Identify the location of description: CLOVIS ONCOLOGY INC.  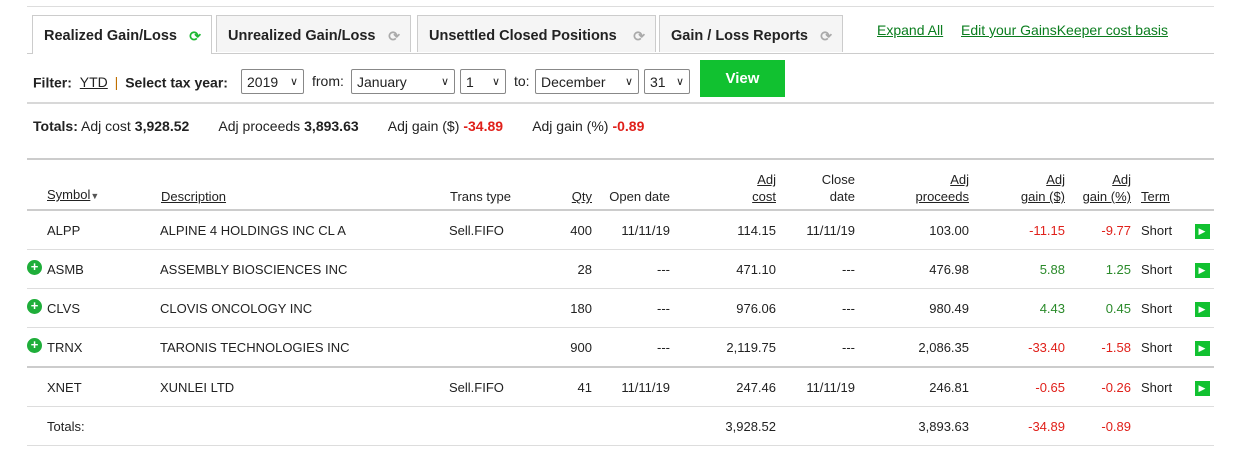
(304, 308).